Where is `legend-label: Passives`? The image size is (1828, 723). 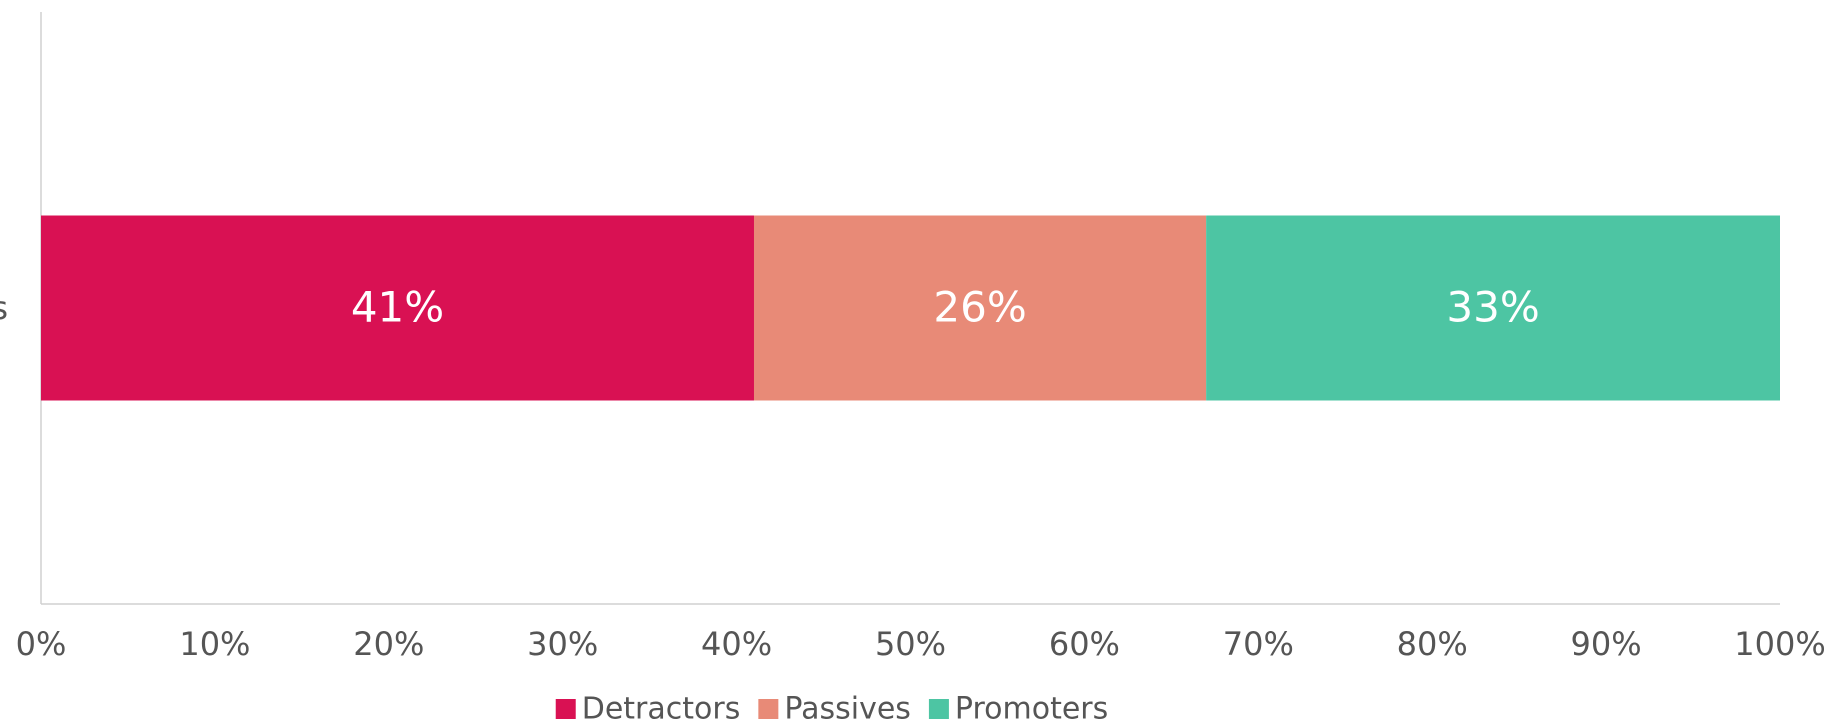
legend-label: Passives is located at coordinates (847, 707).